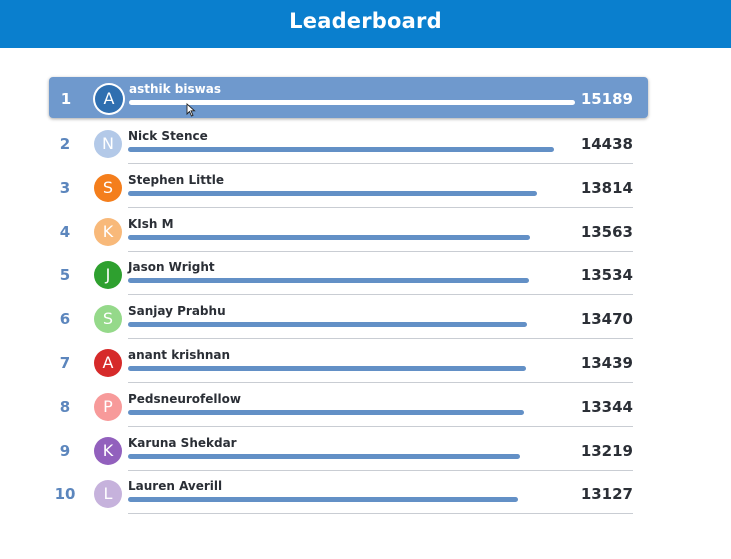 Image resolution: width=731 pixels, height=559 pixels. I want to click on player-score: 13814, so click(606, 187).